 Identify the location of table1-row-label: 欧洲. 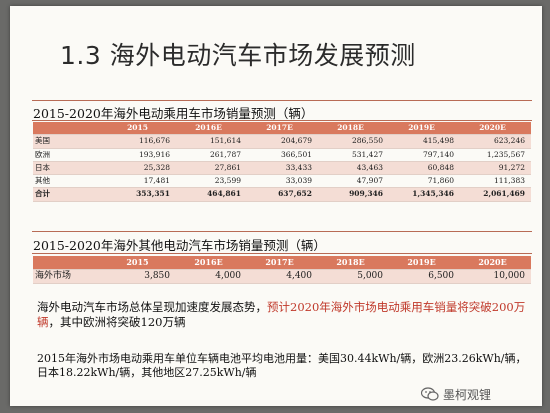
(69, 155).